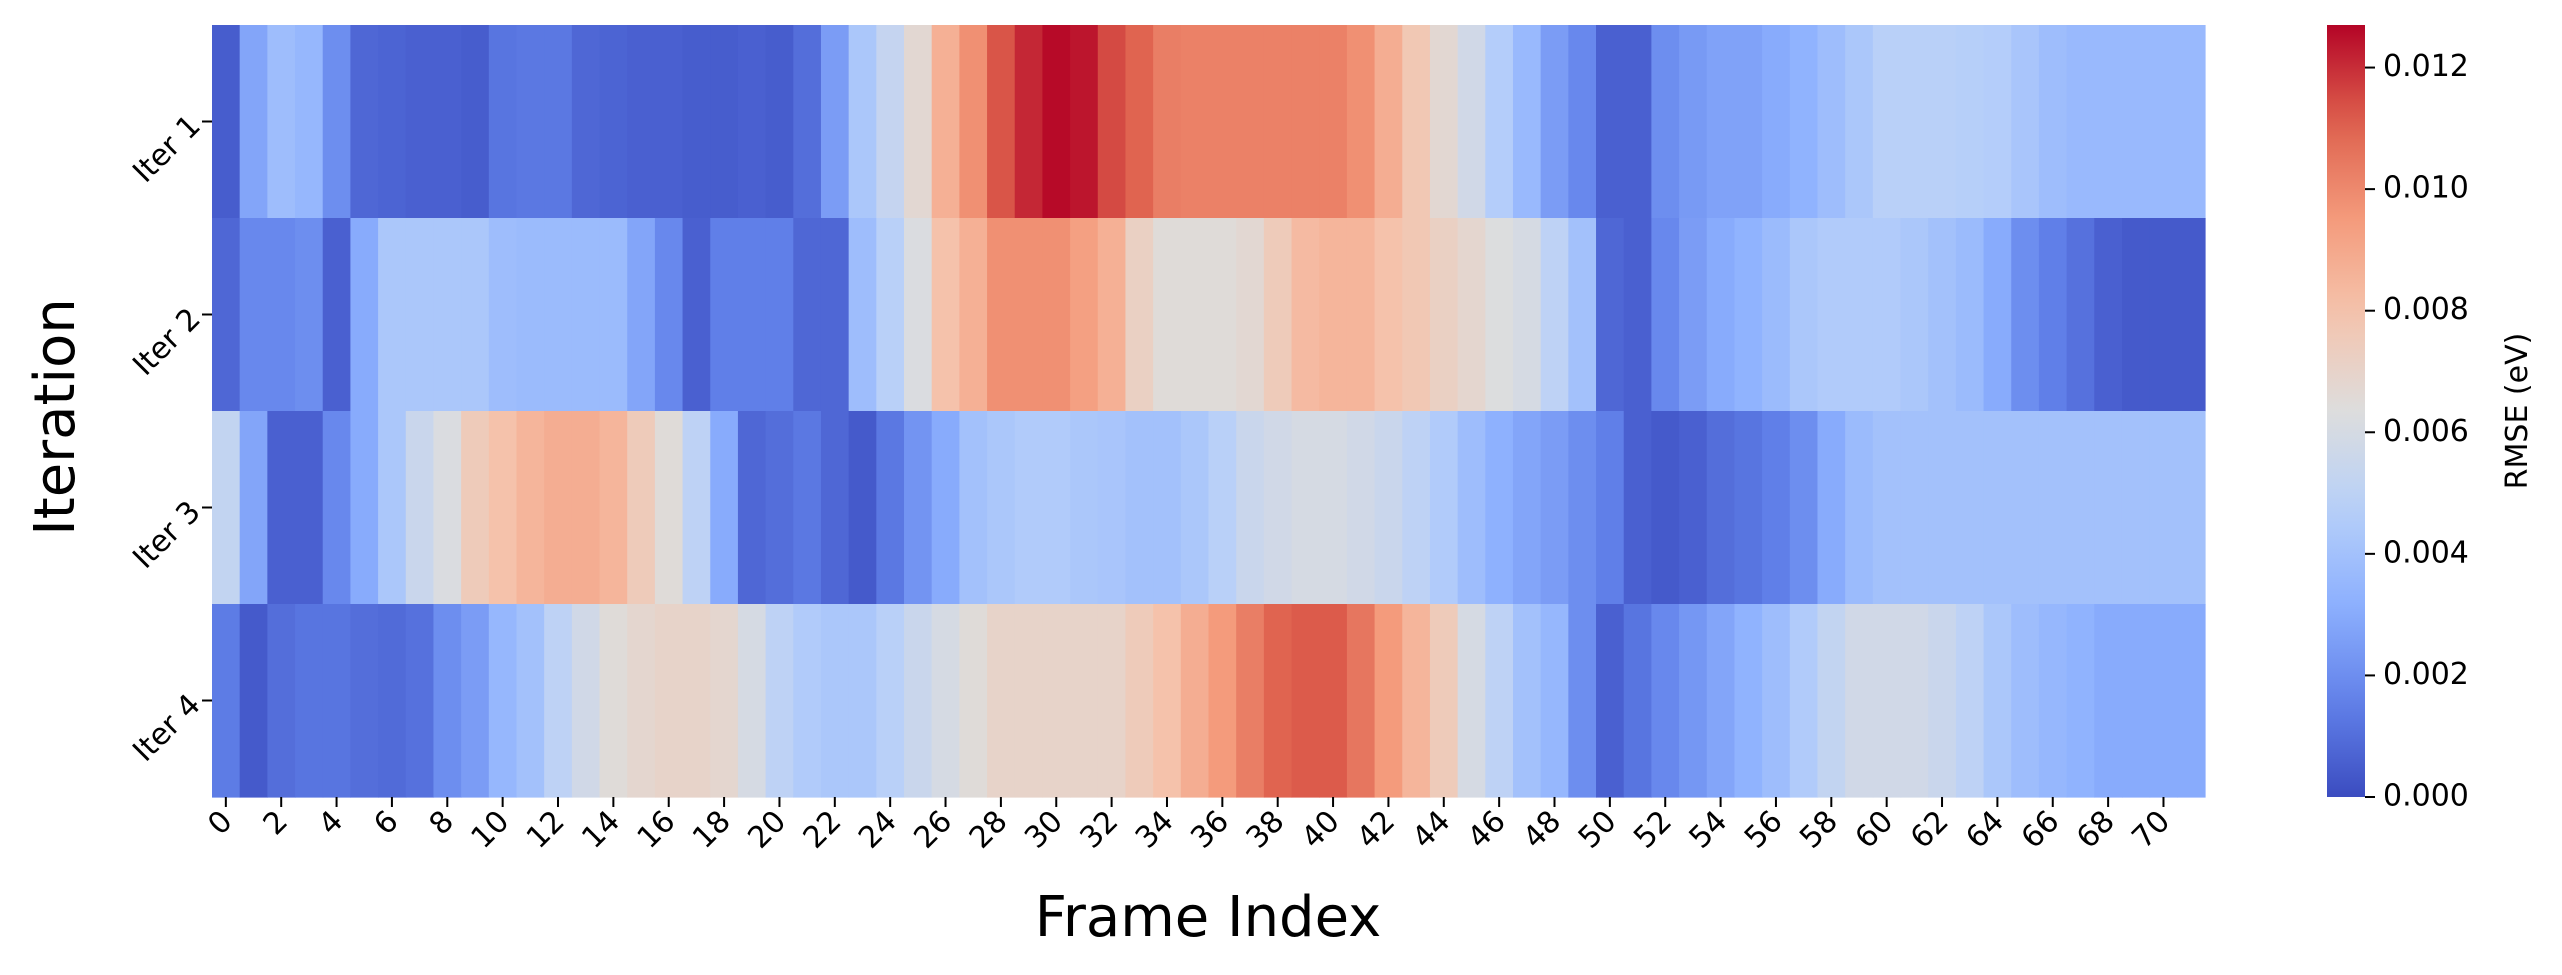 The image size is (2562, 975). I want to click on colorbar-tick-label: 0.004, so click(2426, 552).